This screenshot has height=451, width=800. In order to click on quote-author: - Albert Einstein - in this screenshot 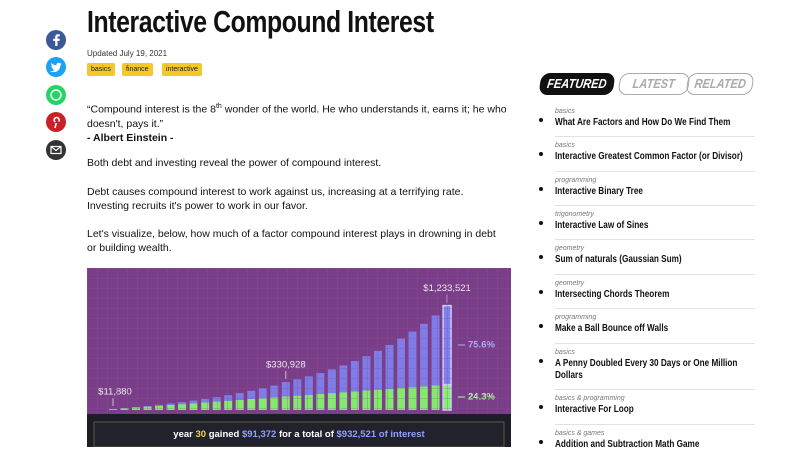, I will do `click(130, 138)`.